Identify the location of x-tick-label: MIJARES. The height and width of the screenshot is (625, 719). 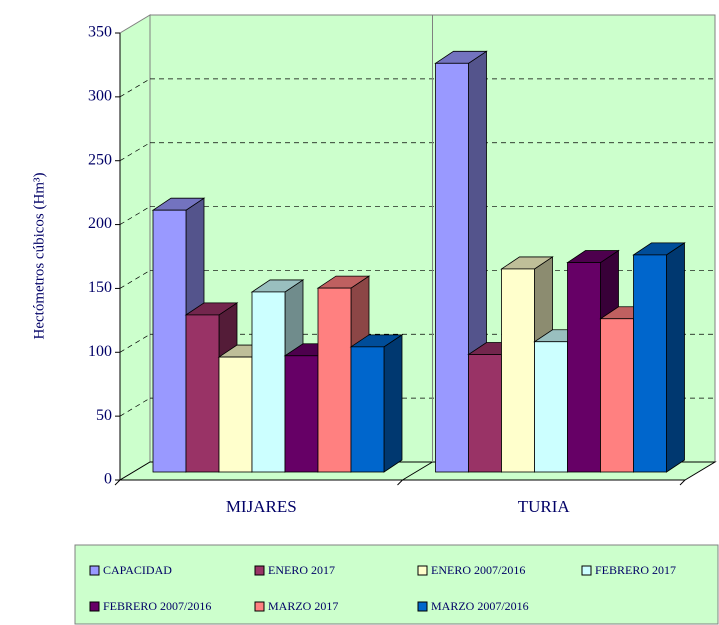
(261, 506).